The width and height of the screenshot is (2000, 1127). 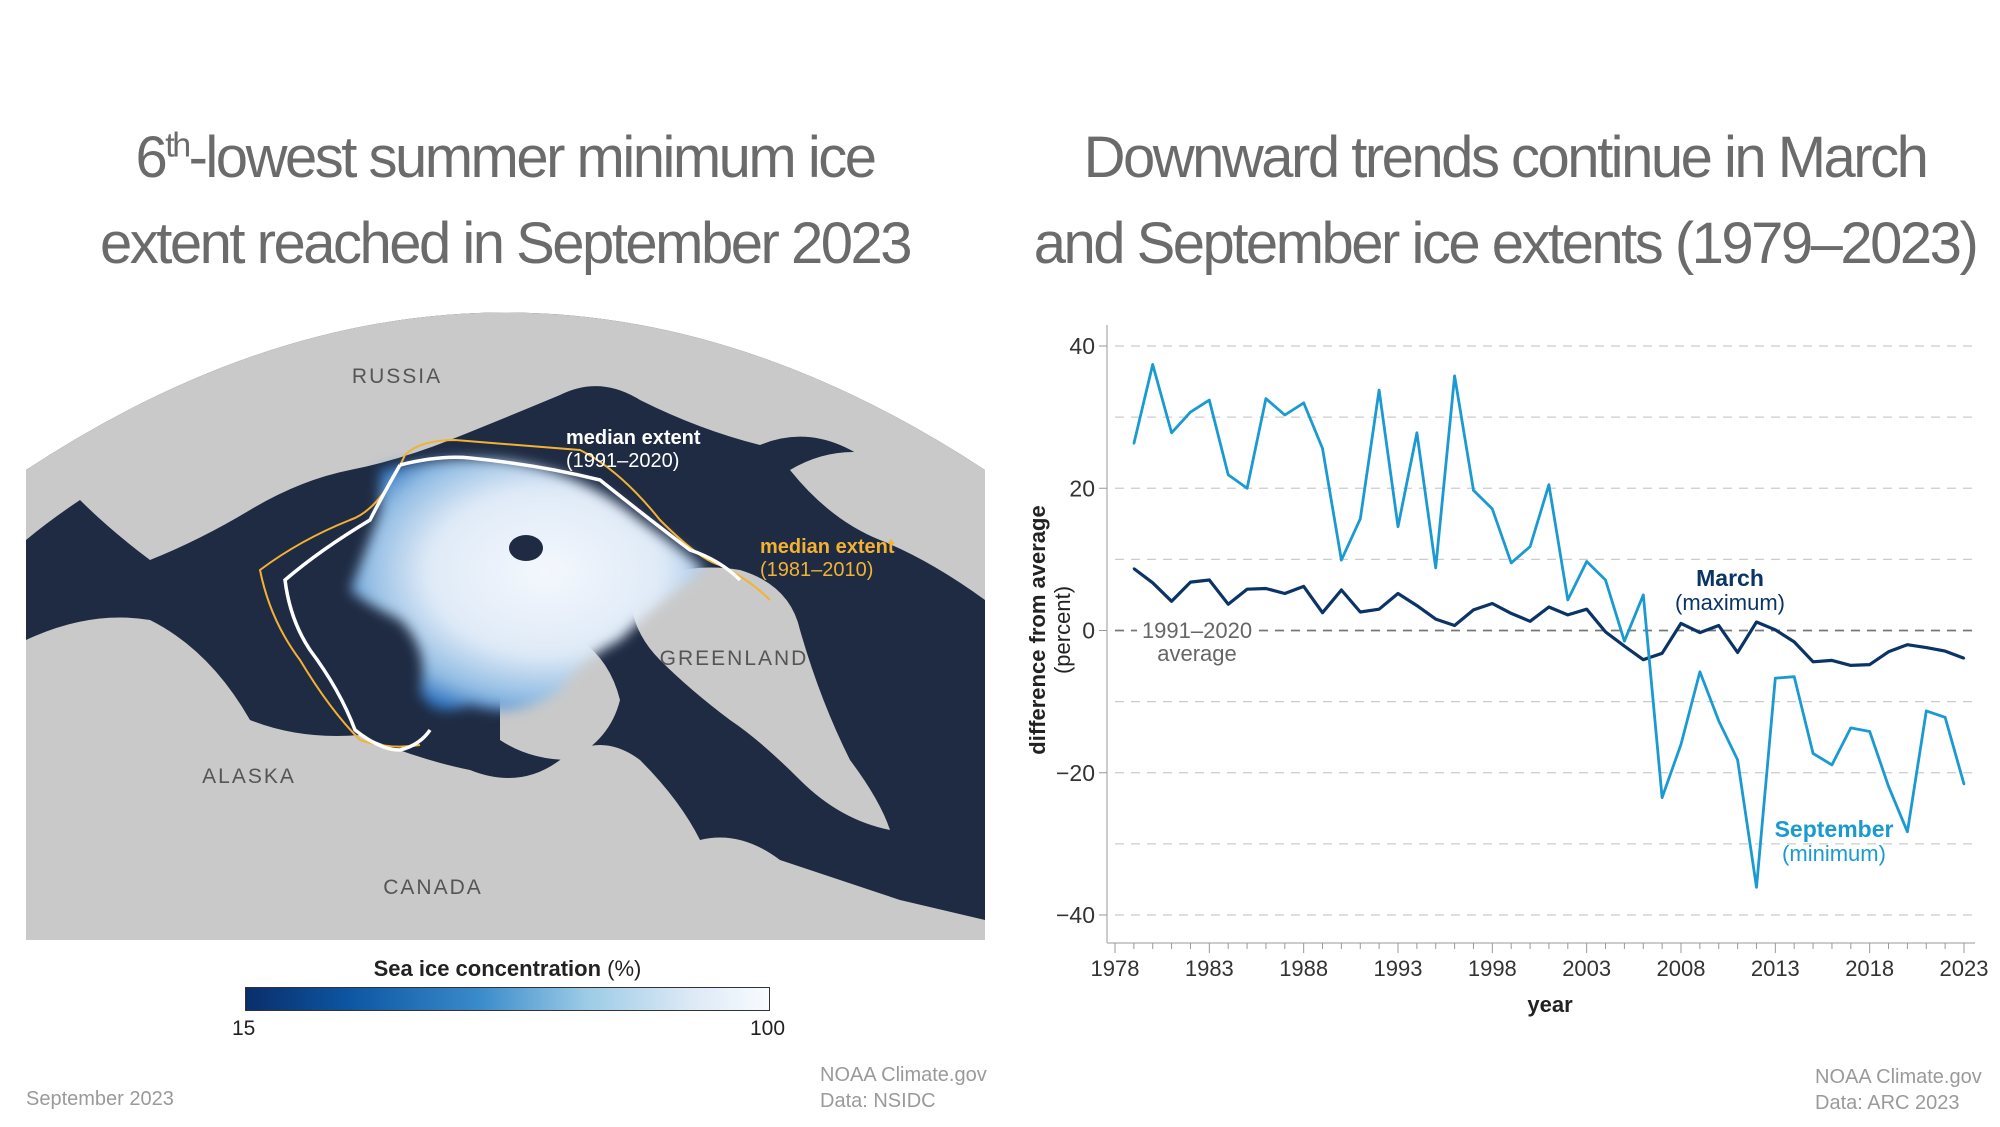 I want to click on x-tick-label: 2018, so click(x=1869, y=968).